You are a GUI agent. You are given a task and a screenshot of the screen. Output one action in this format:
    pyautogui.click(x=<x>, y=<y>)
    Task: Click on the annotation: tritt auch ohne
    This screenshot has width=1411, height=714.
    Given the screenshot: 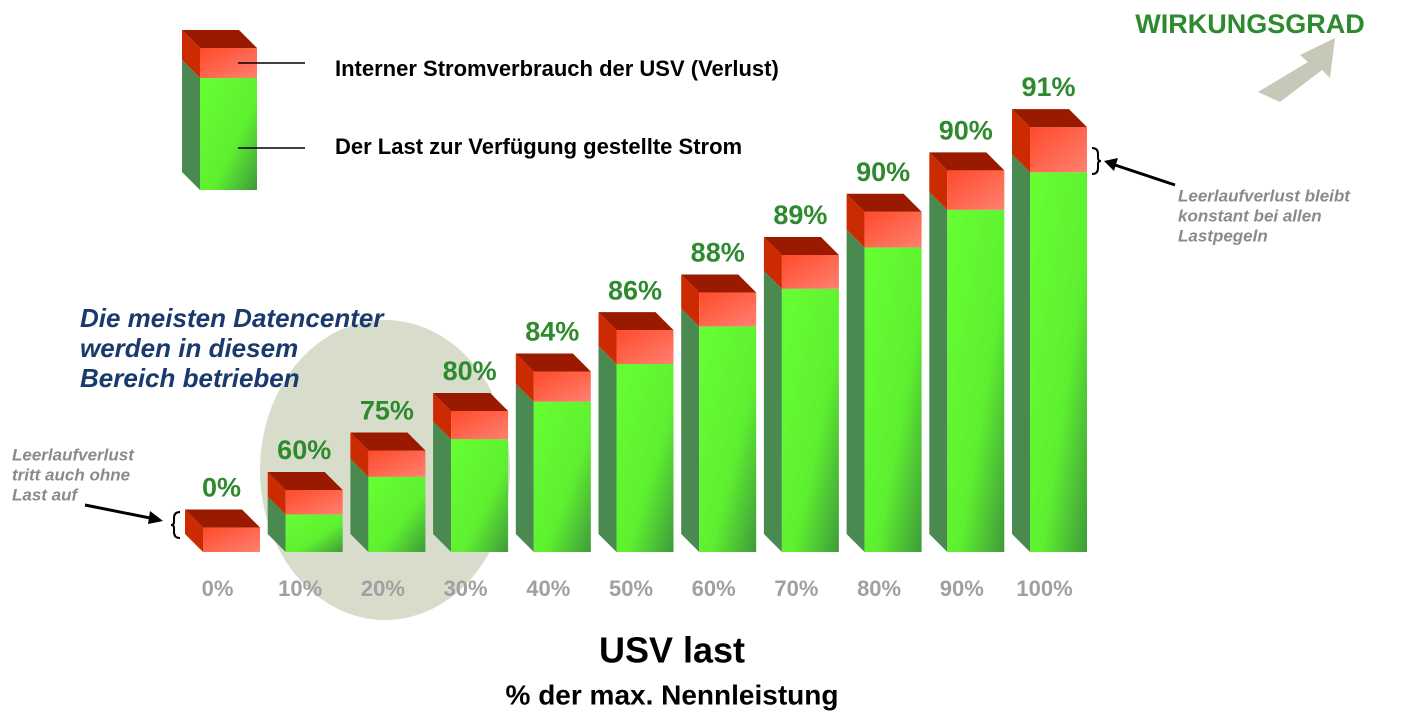 What is the action you would take?
    pyautogui.click(x=71, y=474)
    